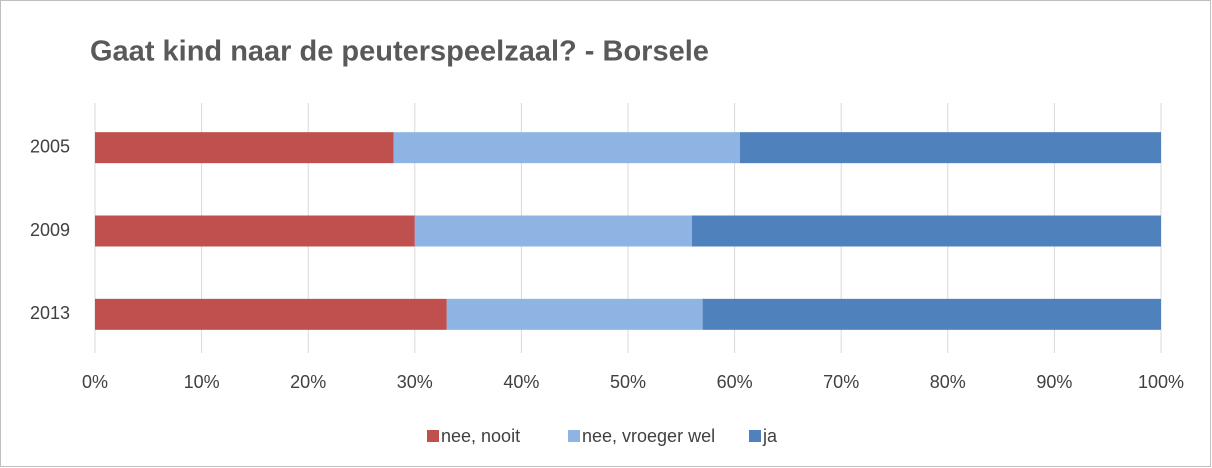  What do you see at coordinates (770, 436) in the screenshot?
I see `legend-label: ja` at bounding box center [770, 436].